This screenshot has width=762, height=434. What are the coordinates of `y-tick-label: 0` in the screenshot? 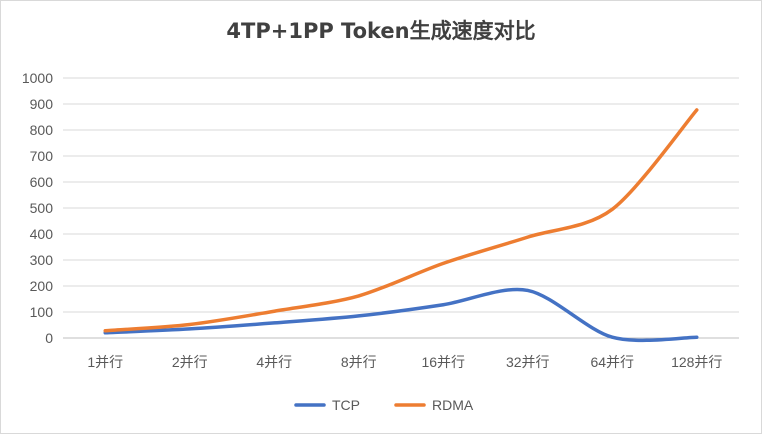 It's located at (49, 338).